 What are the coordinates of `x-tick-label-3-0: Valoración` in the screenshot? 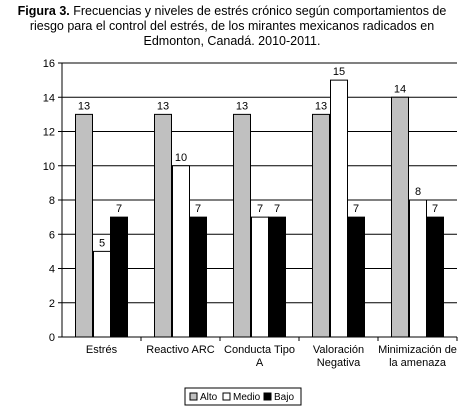 It's located at (338, 350).